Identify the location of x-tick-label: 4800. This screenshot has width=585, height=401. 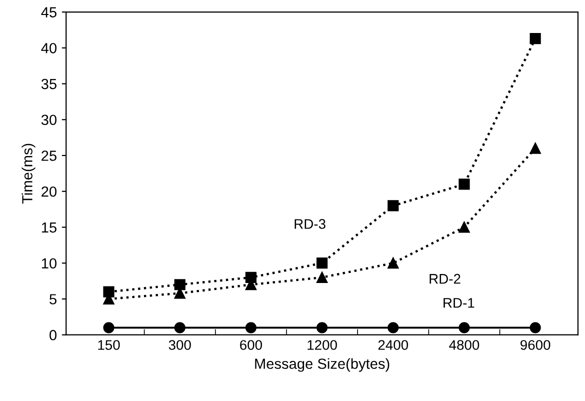
(464, 345).